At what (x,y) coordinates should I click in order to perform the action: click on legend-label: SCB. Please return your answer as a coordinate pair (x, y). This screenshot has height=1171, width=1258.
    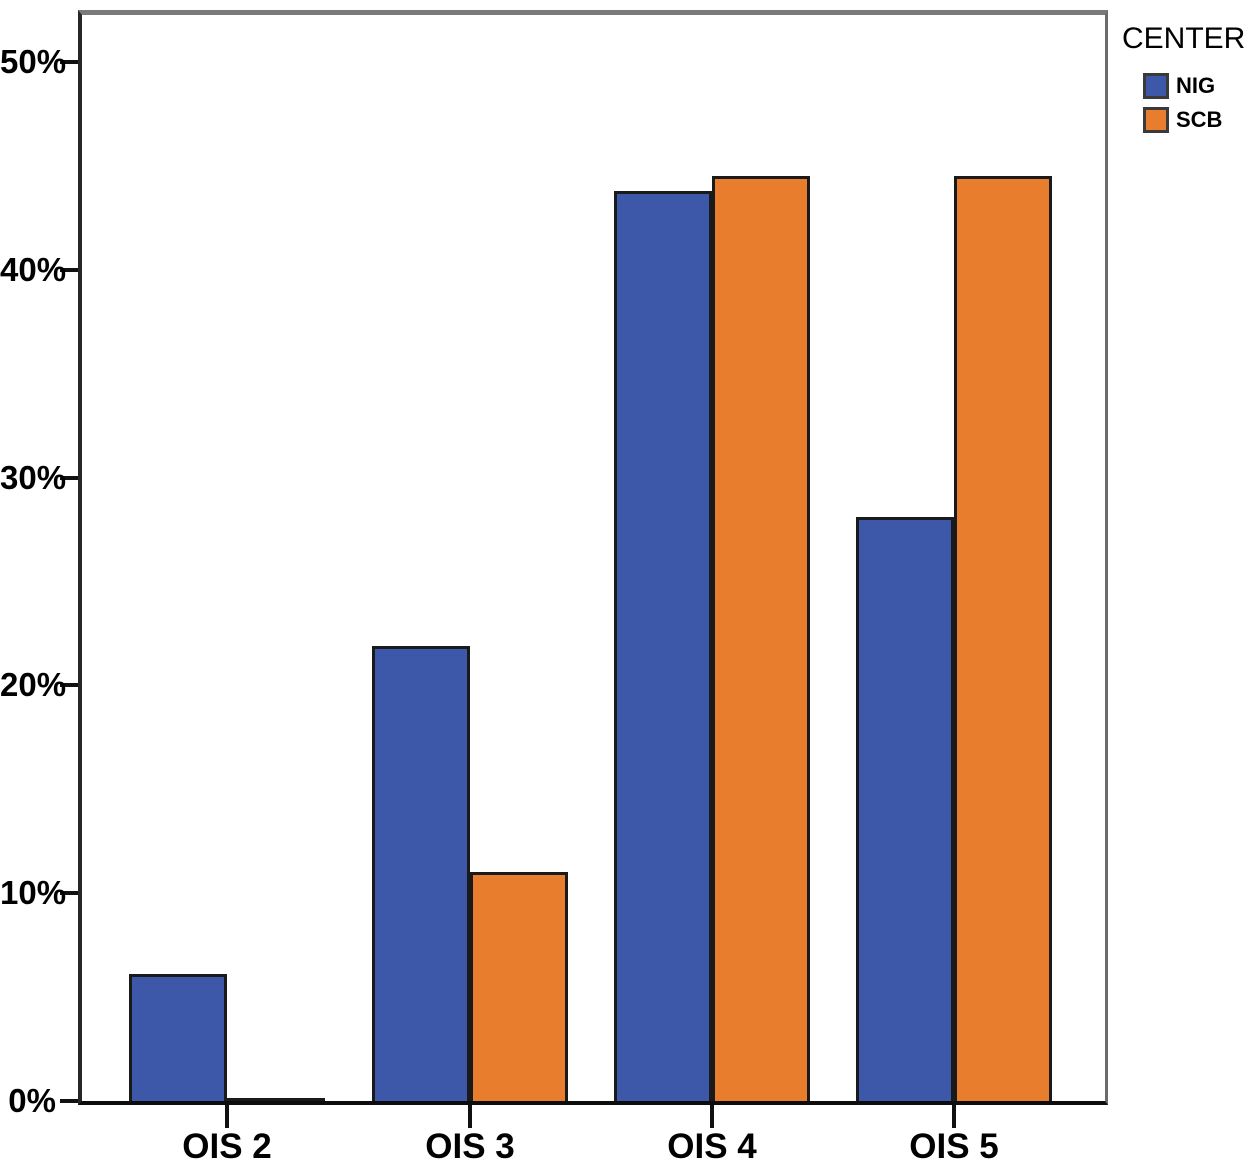
    Looking at the image, I should click on (1199, 119).